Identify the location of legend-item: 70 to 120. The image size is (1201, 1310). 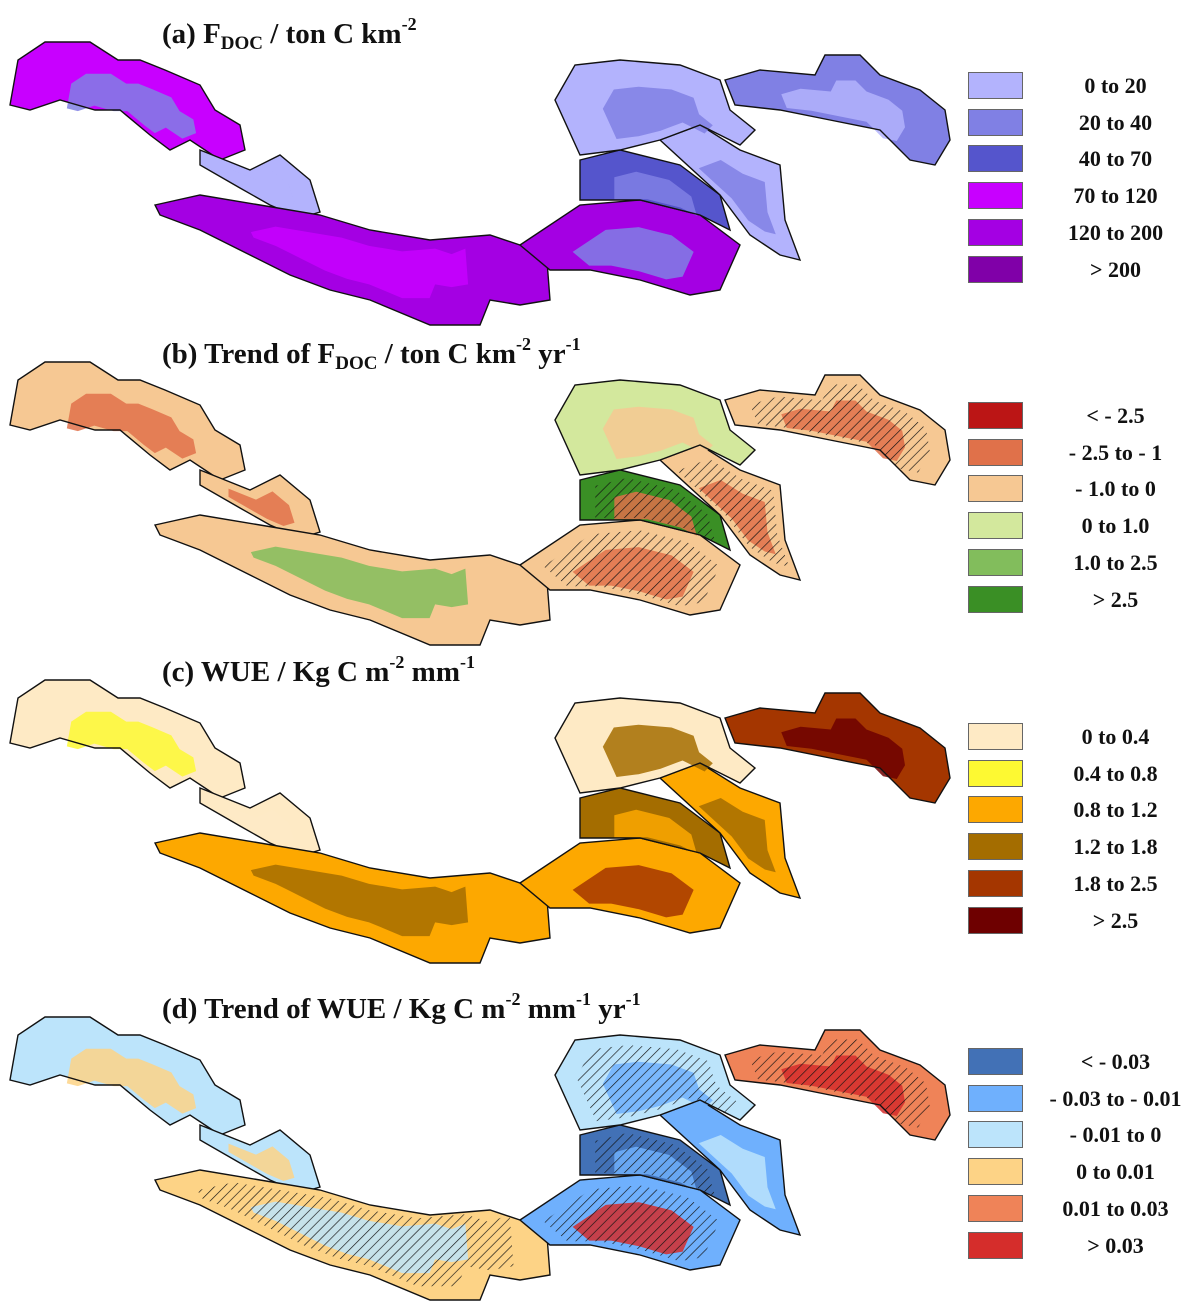
(1084, 196).